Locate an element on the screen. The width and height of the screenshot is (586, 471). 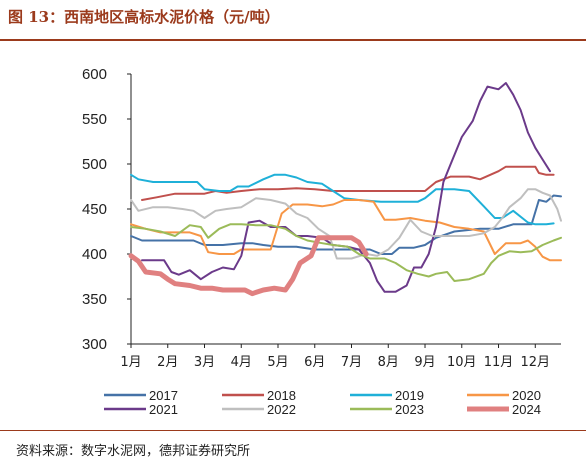
legend-label-2018: 2018 is located at coordinates (281, 395).